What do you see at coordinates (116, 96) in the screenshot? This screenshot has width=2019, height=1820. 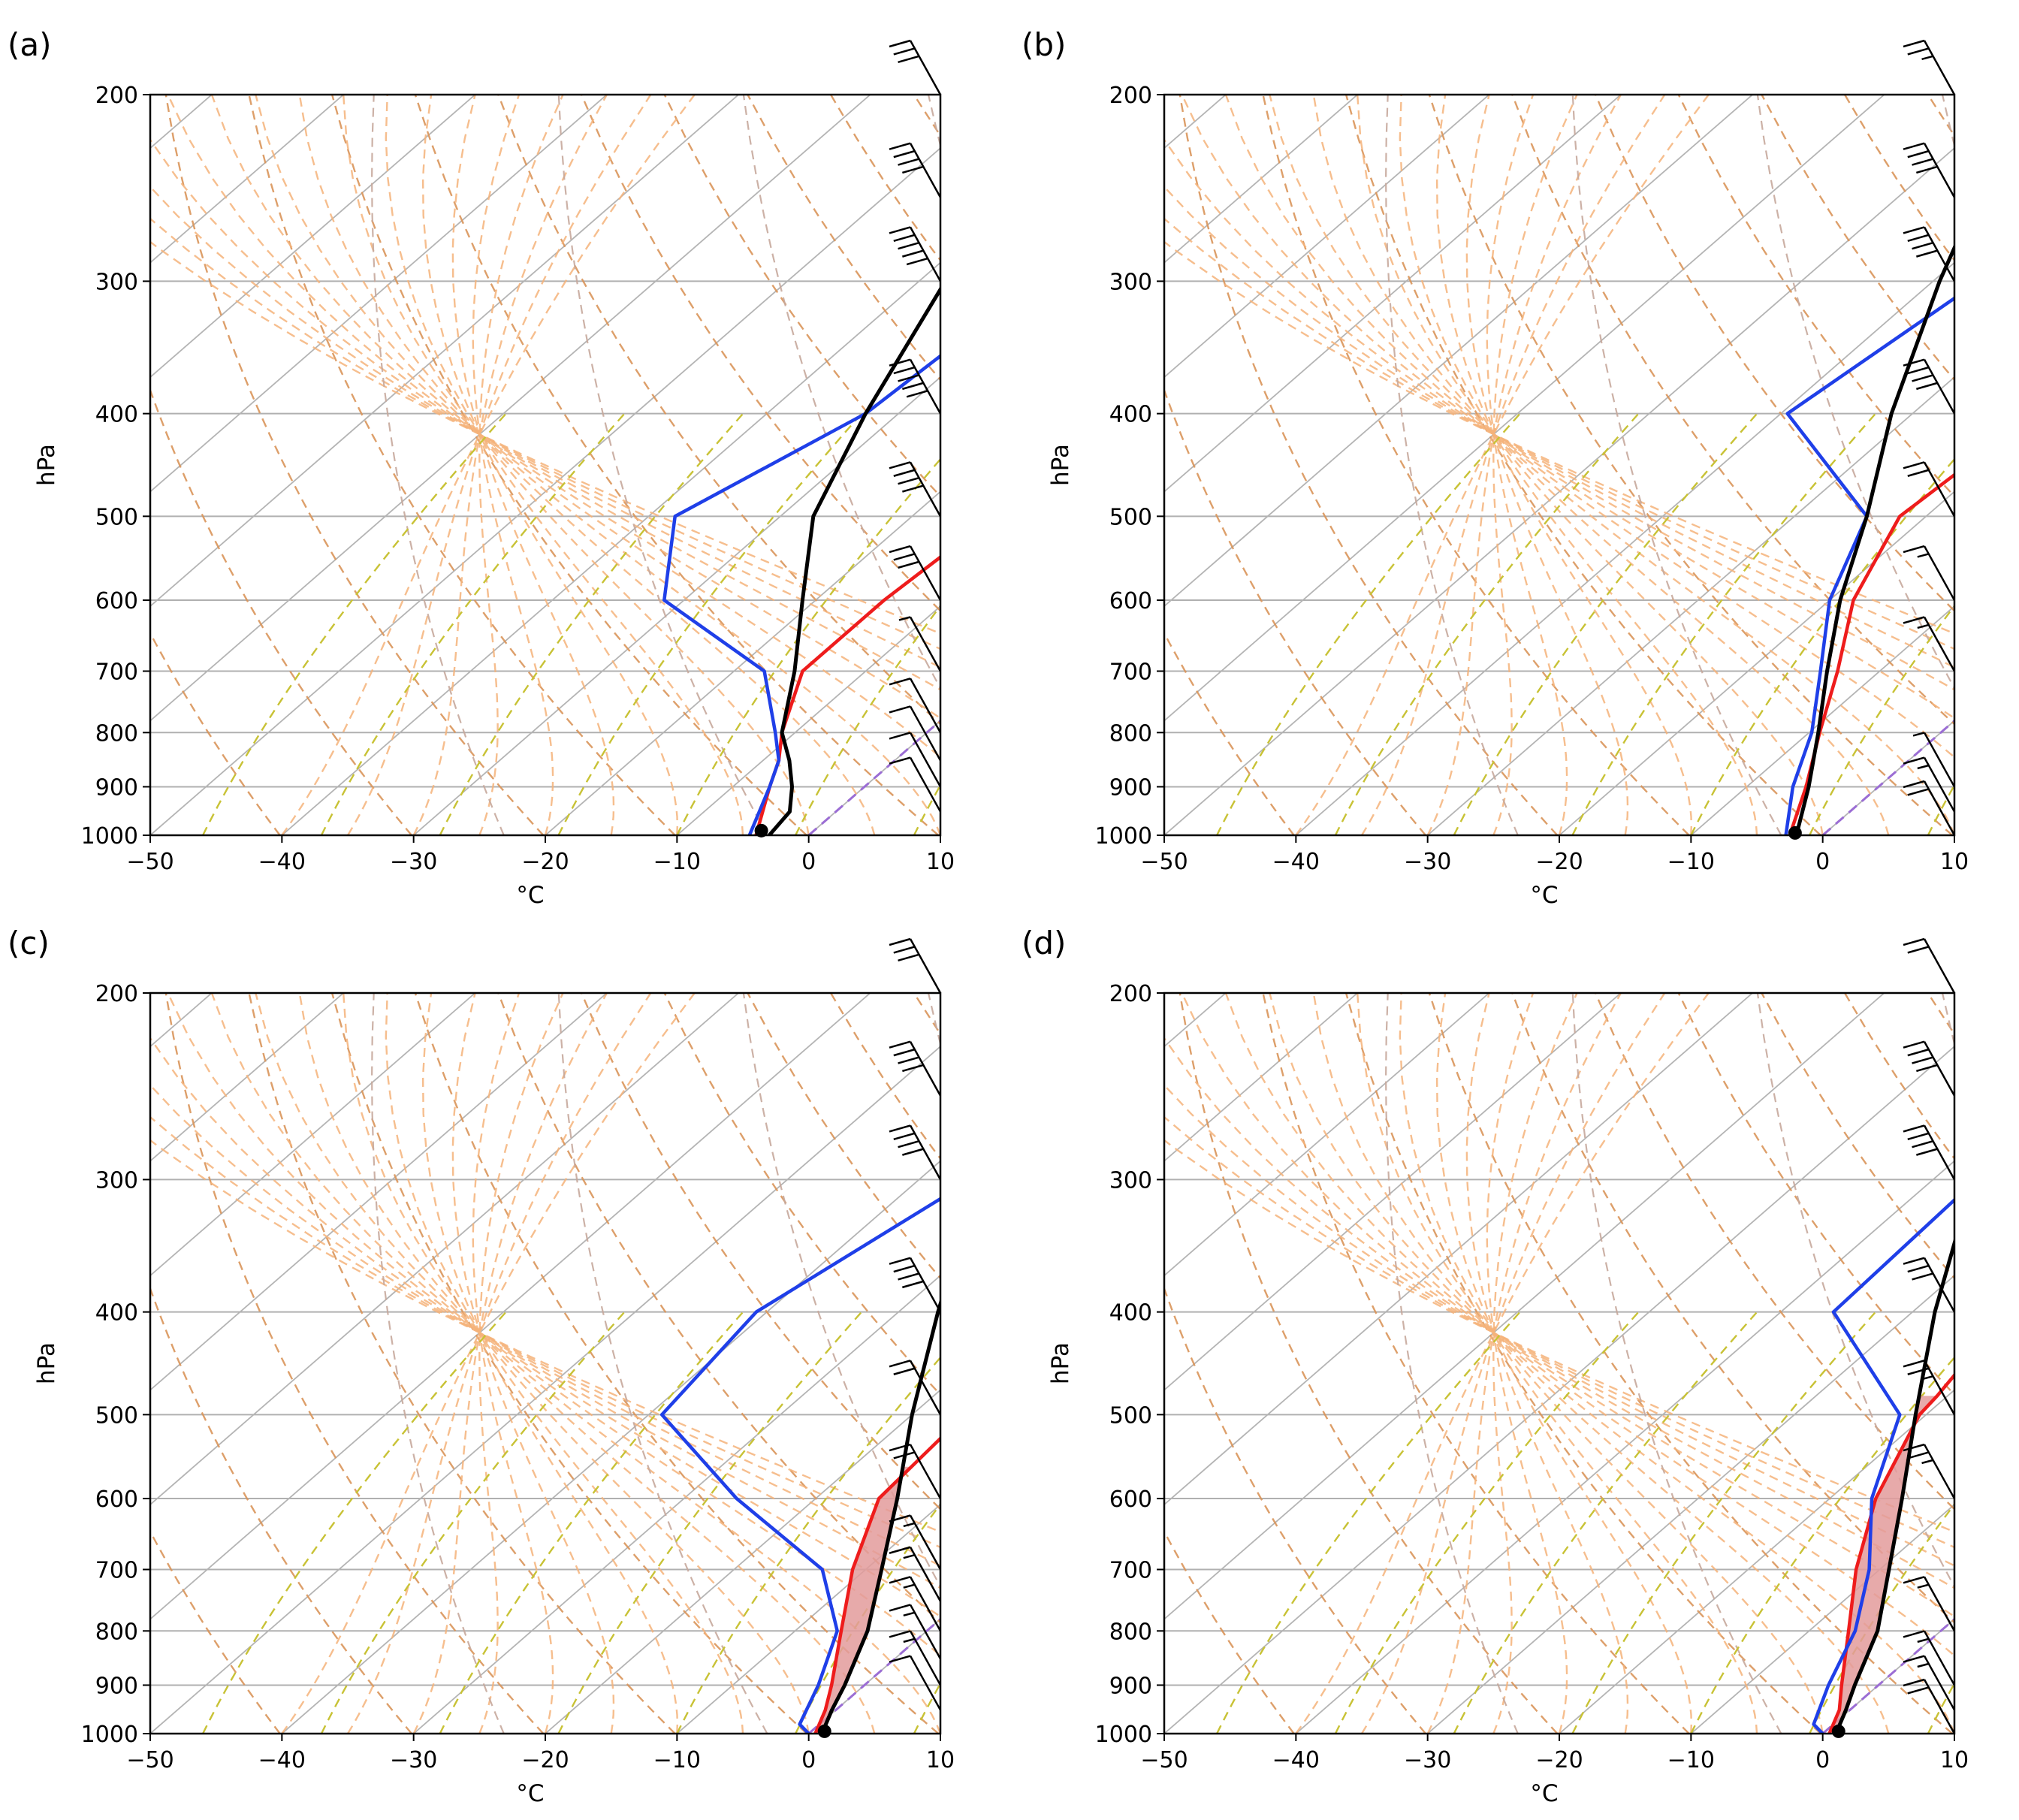 I see `y-tick-label: 200` at bounding box center [116, 96].